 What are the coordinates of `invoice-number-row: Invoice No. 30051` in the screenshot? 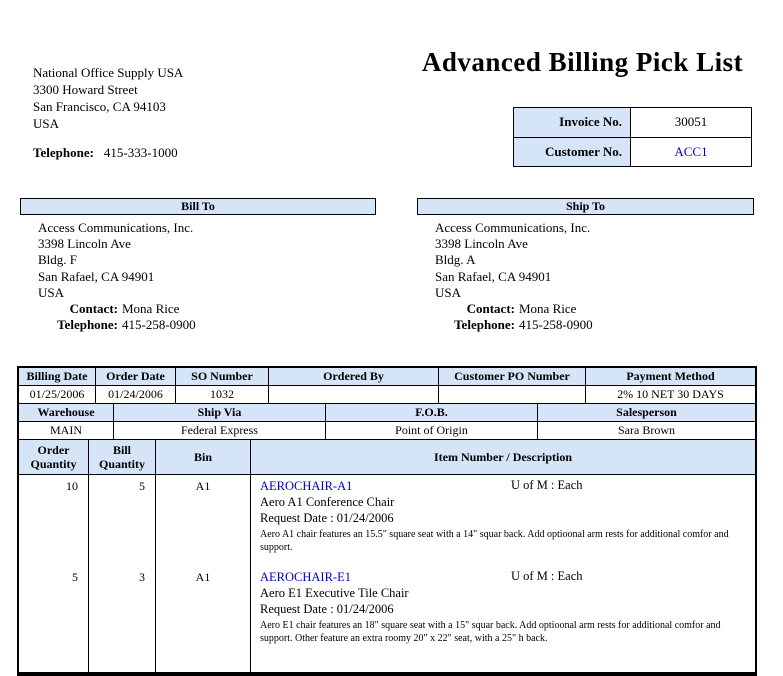 It's located at (632, 122).